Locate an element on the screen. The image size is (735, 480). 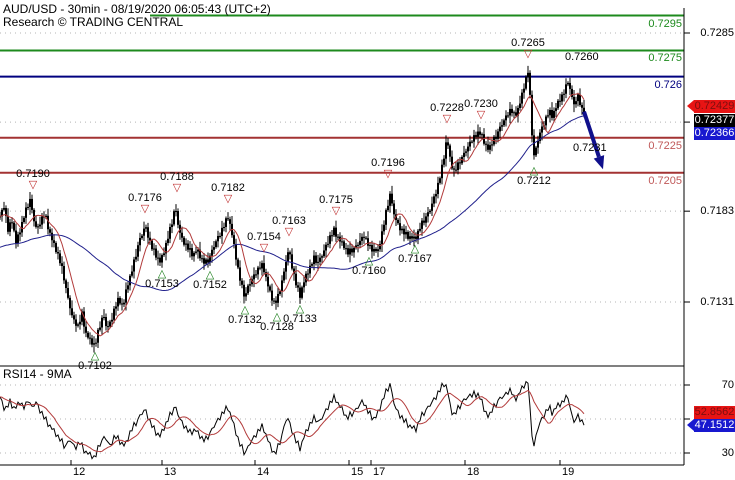
rsi-ma-line is located at coordinates (292, 421).